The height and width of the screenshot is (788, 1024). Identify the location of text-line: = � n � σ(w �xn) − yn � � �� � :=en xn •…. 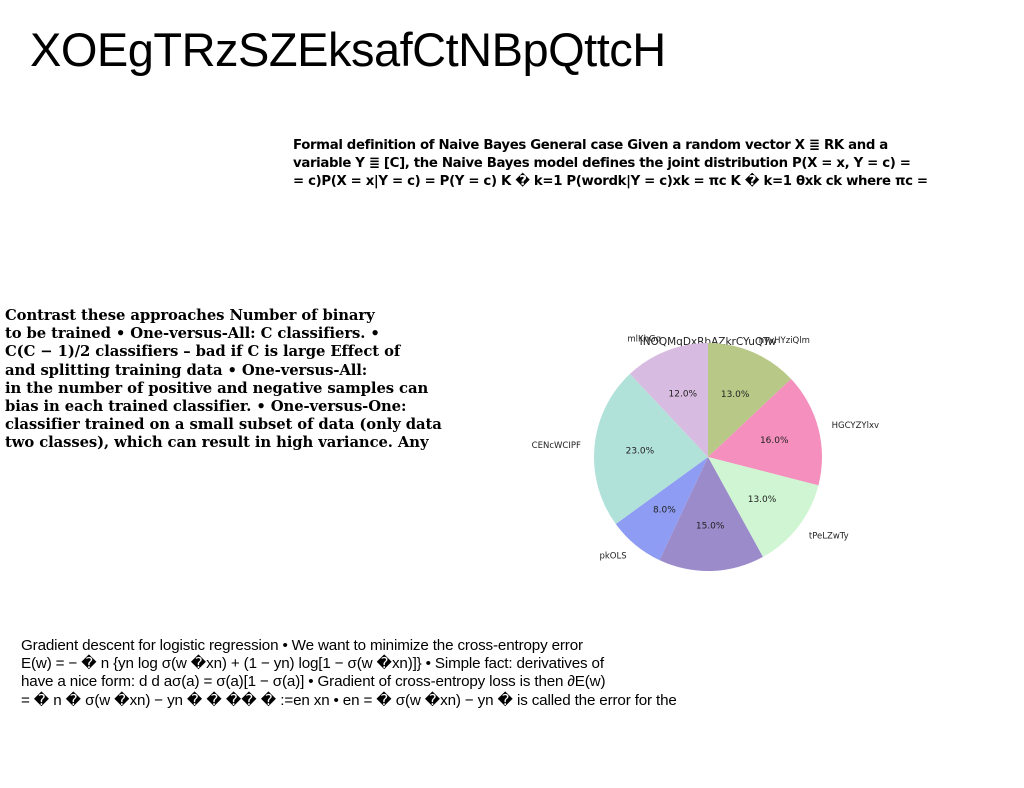
(349, 700).